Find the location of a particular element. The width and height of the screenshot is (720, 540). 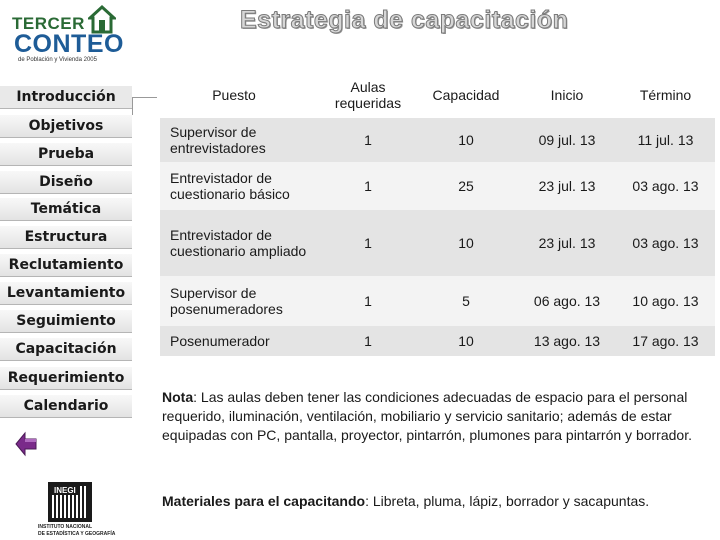

note-label: Nota is located at coordinates (178, 397).